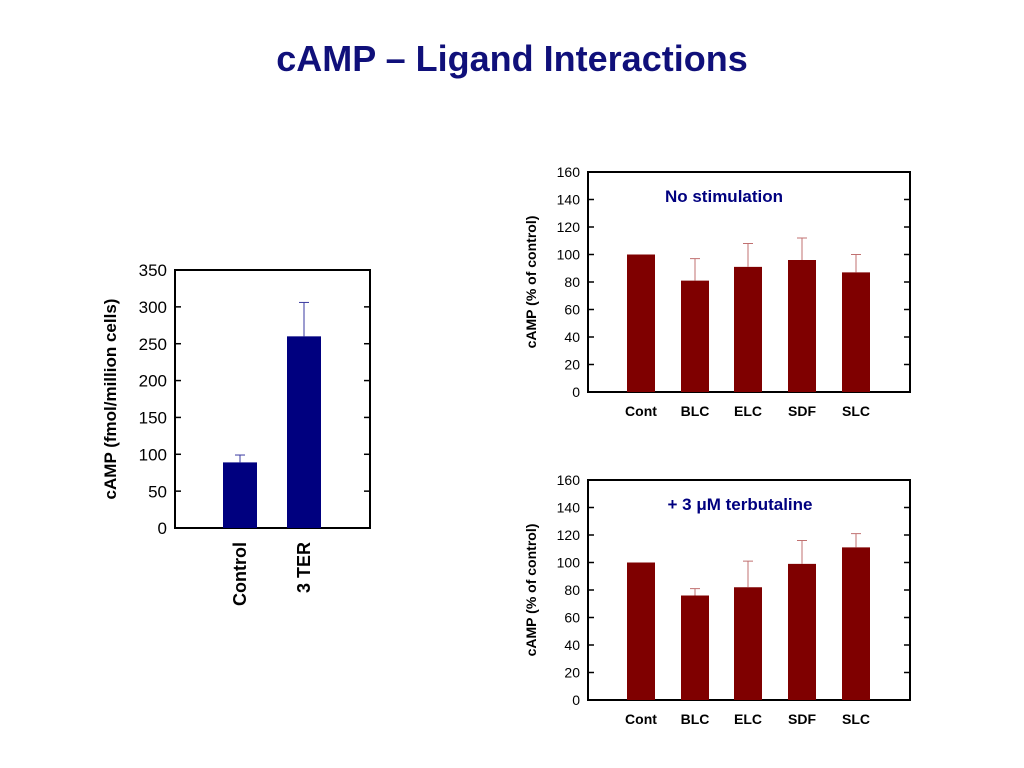  I want to click on left-ytick-label: 350, so click(153, 270).